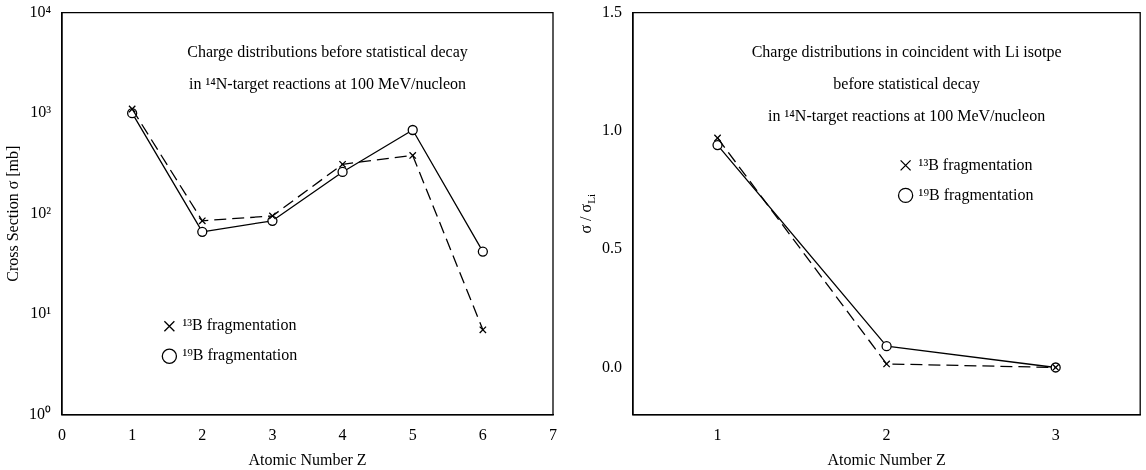 This screenshot has width=1146, height=470. What do you see at coordinates (612, 11) in the screenshot?
I see `y-tick-label: 1.5` at bounding box center [612, 11].